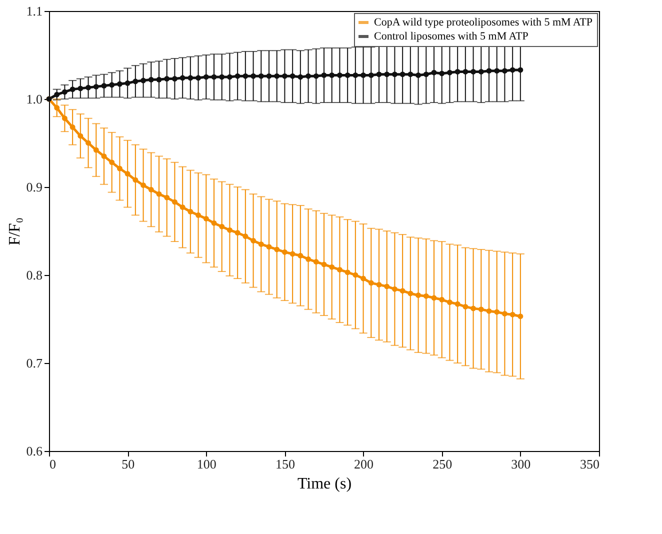  I want to click on x-tick-label: 50, so click(128, 464).